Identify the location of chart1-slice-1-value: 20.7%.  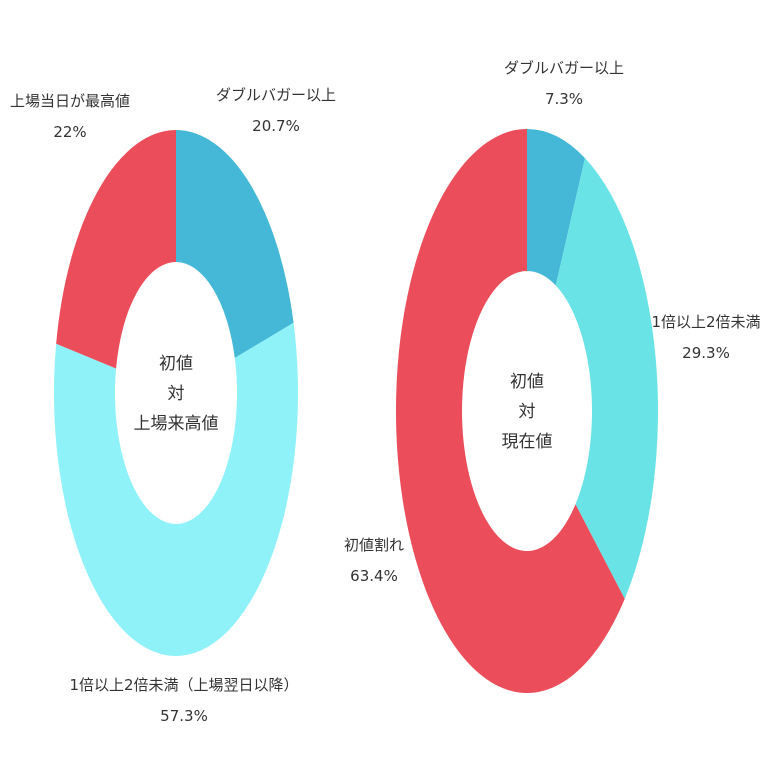
(276, 126).